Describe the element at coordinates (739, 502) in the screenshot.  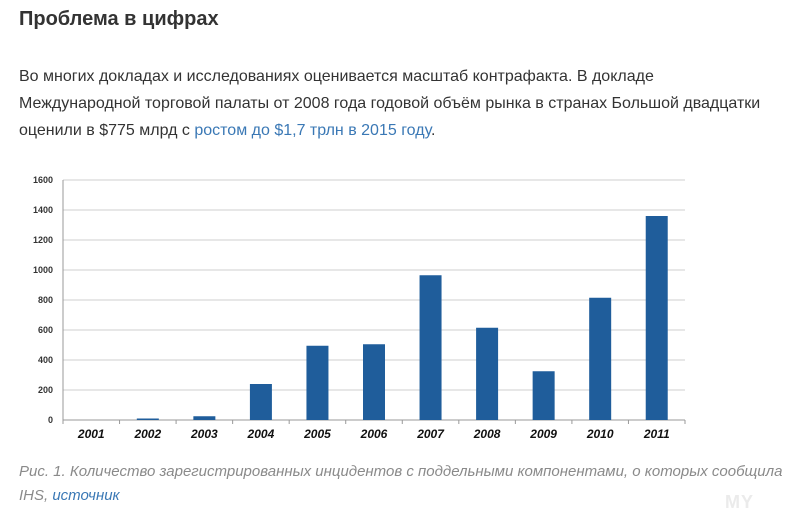
I see `site-watermark: MY` at that location.